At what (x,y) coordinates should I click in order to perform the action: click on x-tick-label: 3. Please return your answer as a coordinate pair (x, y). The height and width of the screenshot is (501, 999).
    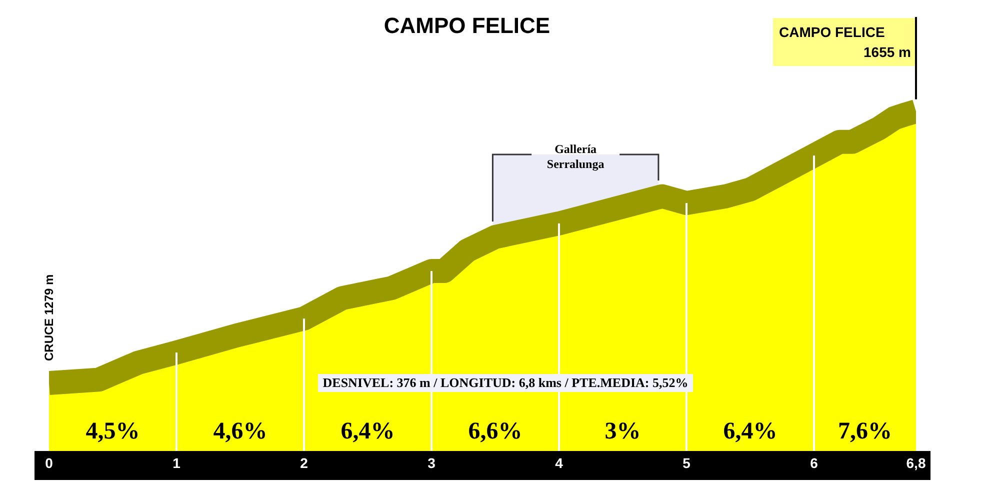
    Looking at the image, I should click on (432, 462).